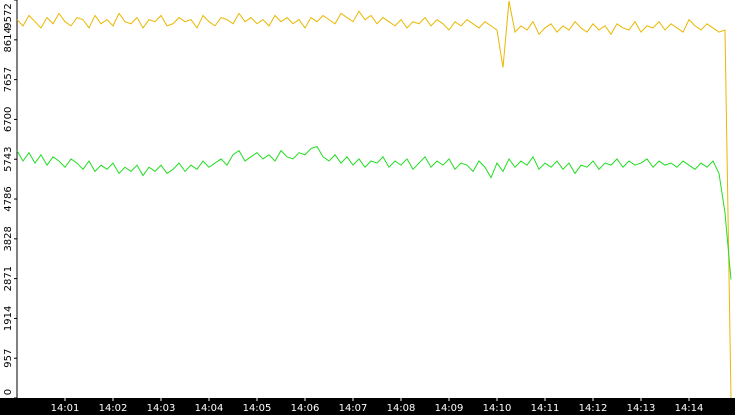 The width and height of the screenshot is (735, 415). What do you see at coordinates (8, 39) in the screenshot?
I see `y-tick-label: 8614` at bounding box center [8, 39].